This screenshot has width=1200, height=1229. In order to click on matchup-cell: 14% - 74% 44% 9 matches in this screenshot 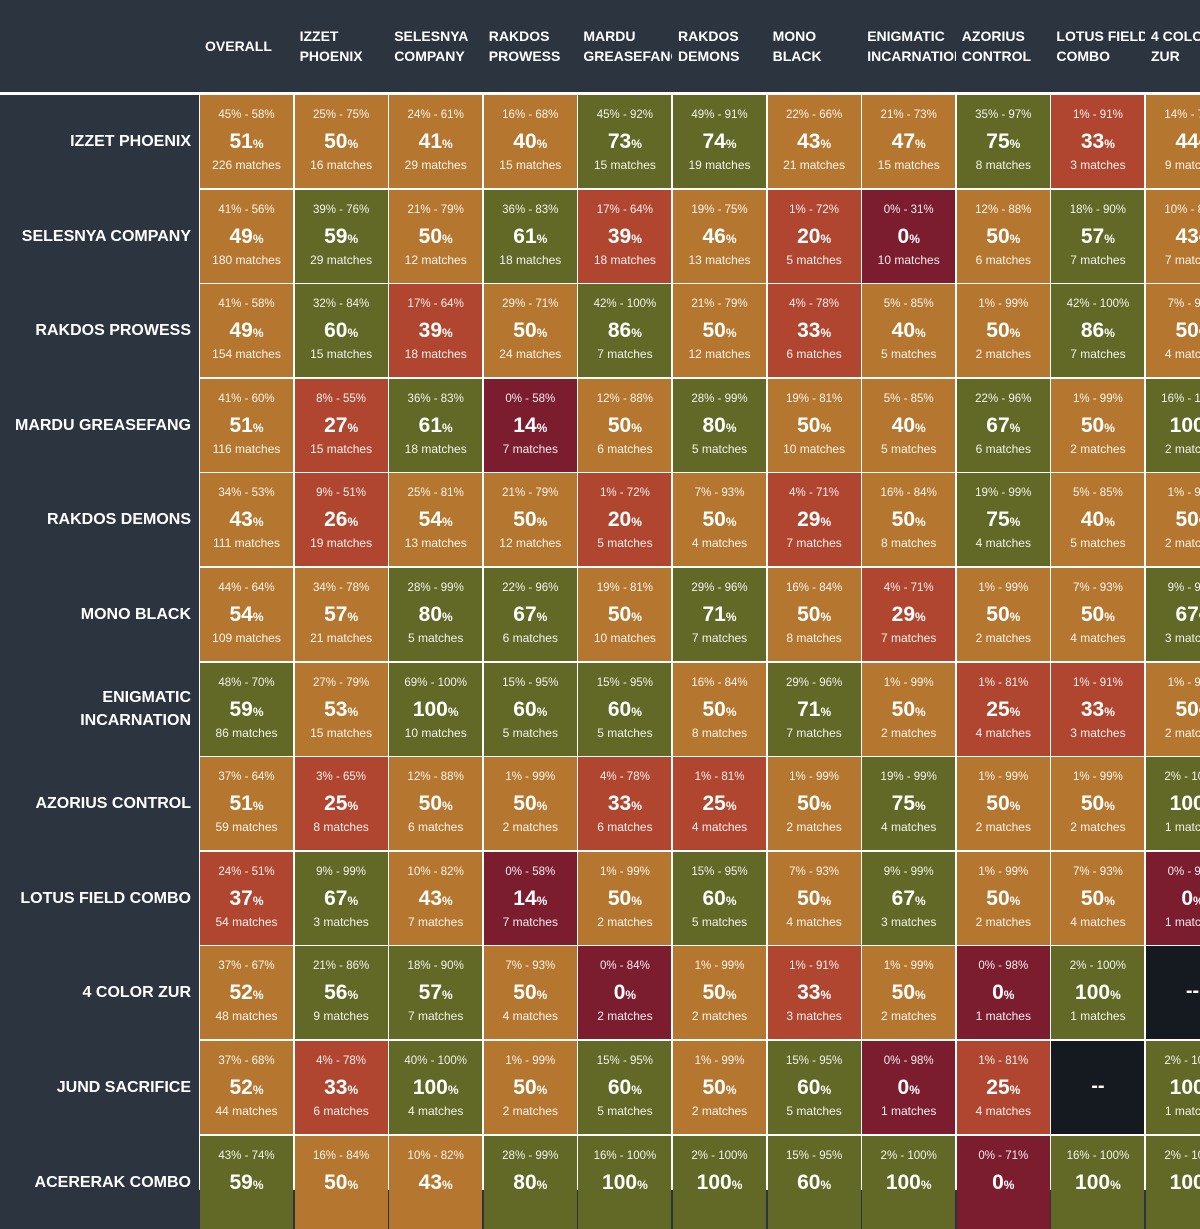, I will do `click(1173, 141)`.